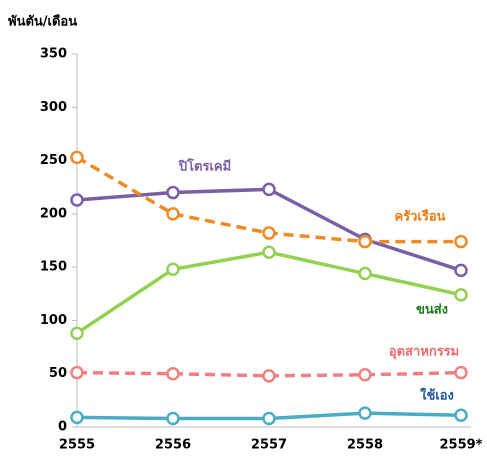  What do you see at coordinates (53, 213) in the screenshot?
I see `y-tick-label: 200` at bounding box center [53, 213].